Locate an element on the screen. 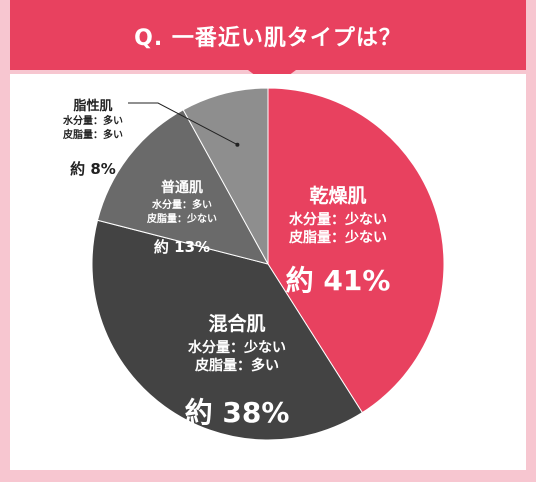 This screenshot has height=482, width=536. question-title: Q. 一番近い肌タイプは？ is located at coordinates (268, 38).